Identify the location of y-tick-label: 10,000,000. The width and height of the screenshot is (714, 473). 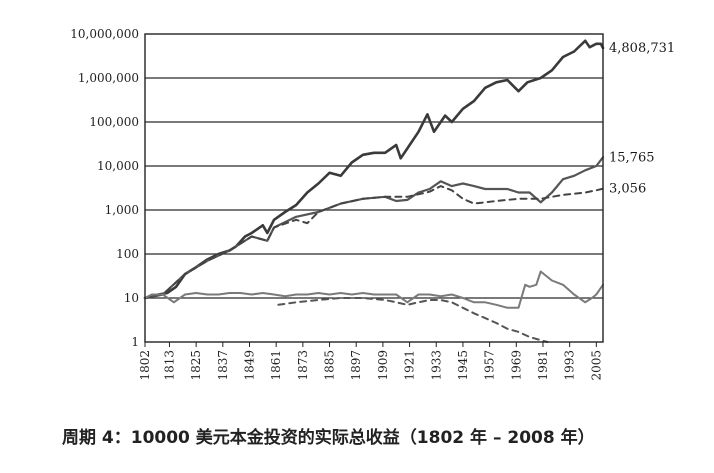
(104, 34).